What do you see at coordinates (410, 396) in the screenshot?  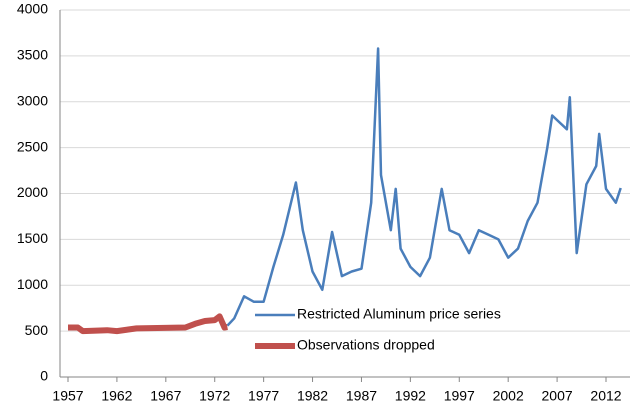 I see `x-tick-label: 1992` at bounding box center [410, 396].